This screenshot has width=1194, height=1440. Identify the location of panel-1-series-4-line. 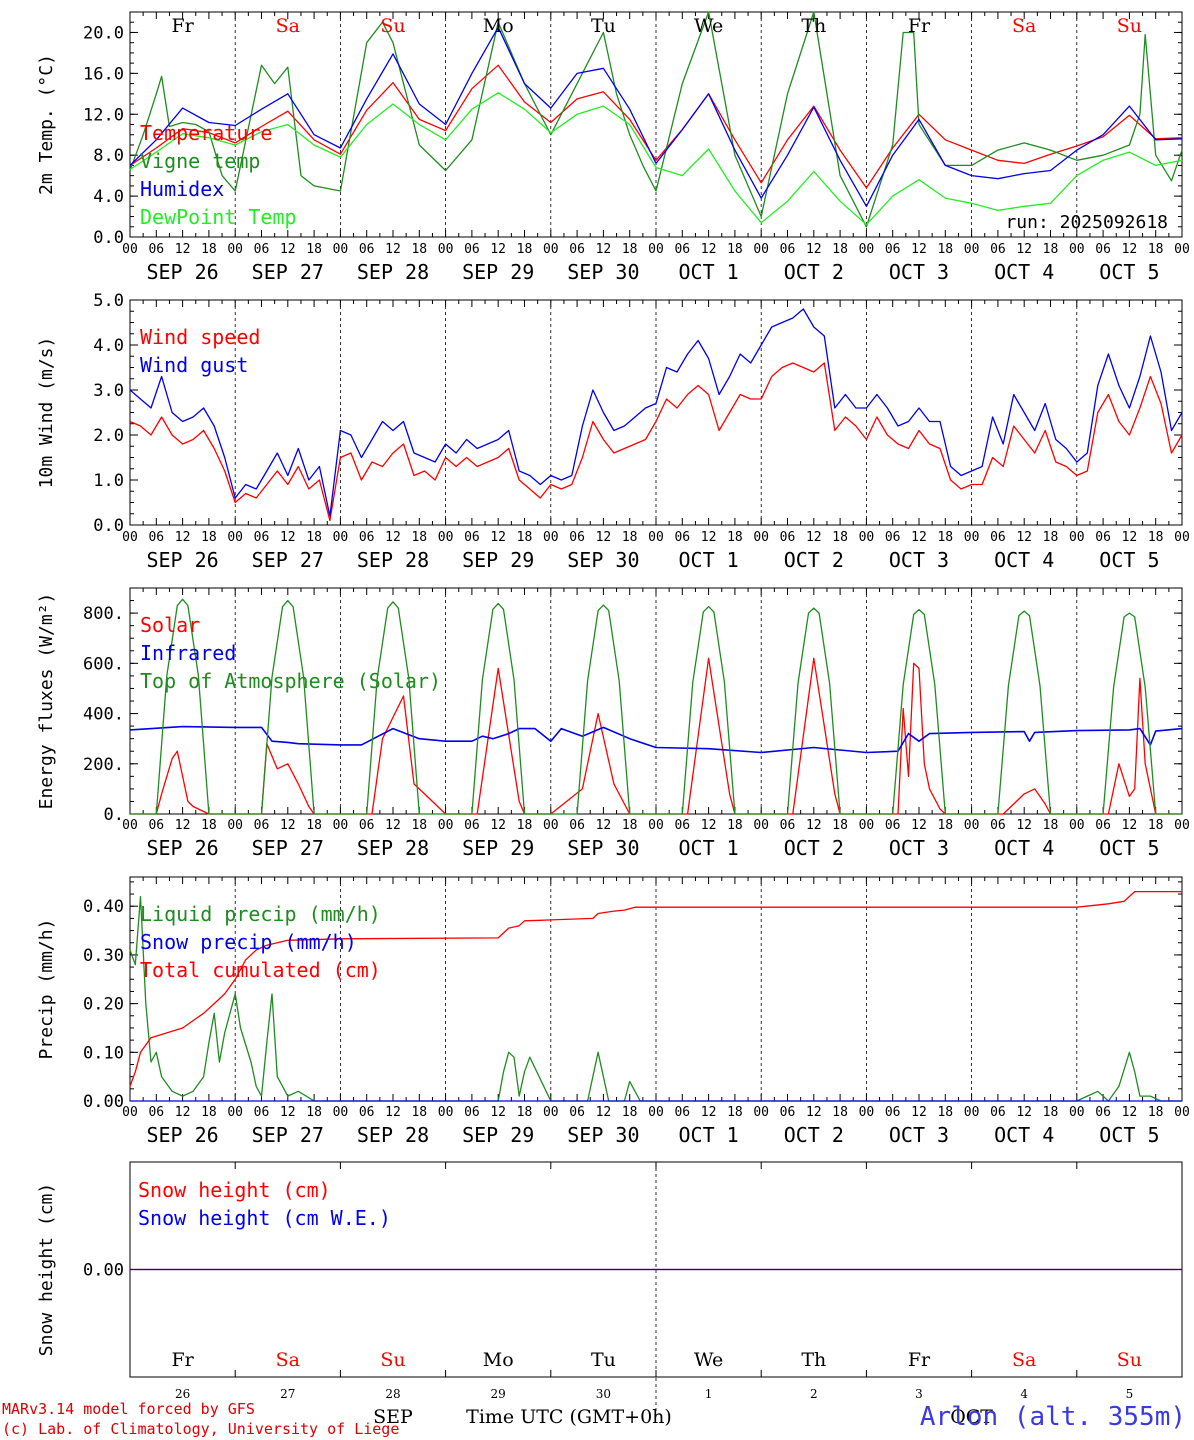
(656, 159).